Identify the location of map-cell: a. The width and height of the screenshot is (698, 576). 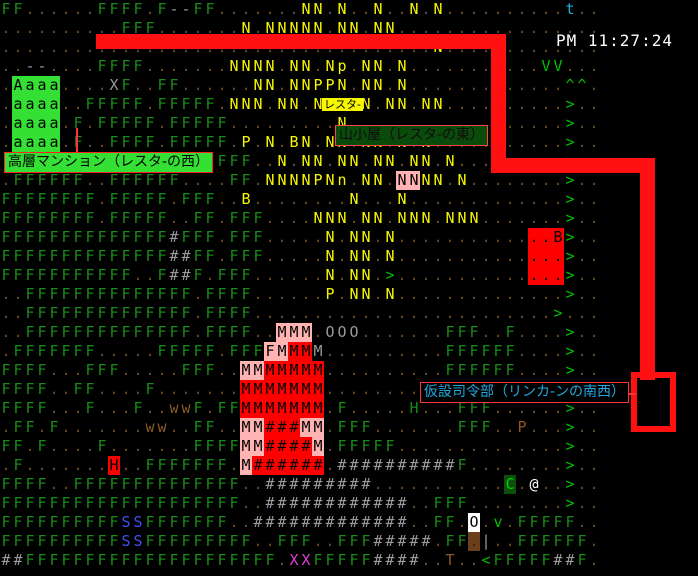
(54, 123).